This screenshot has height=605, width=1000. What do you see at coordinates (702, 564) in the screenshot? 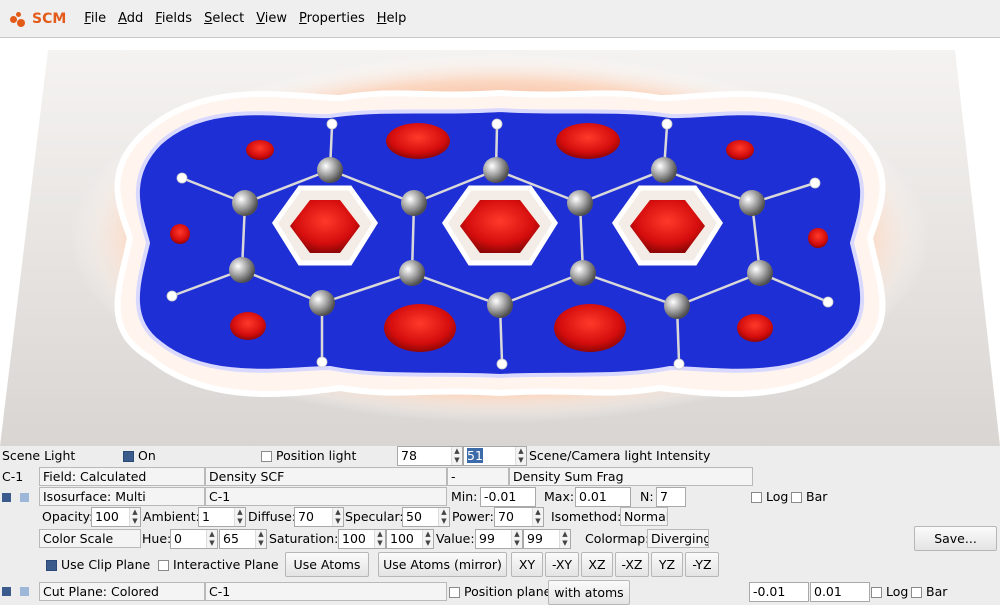
I see `minus-yz-button: -YZ` at bounding box center [702, 564].